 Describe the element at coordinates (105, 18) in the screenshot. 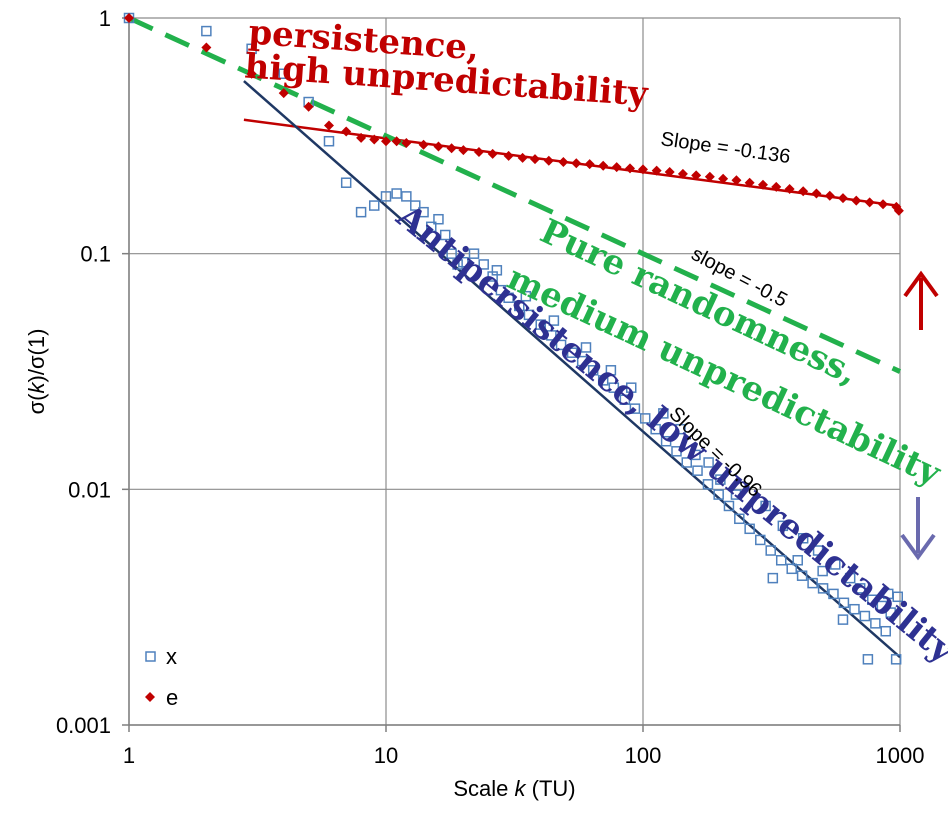

I see `y-tick-label: 1` at that location.